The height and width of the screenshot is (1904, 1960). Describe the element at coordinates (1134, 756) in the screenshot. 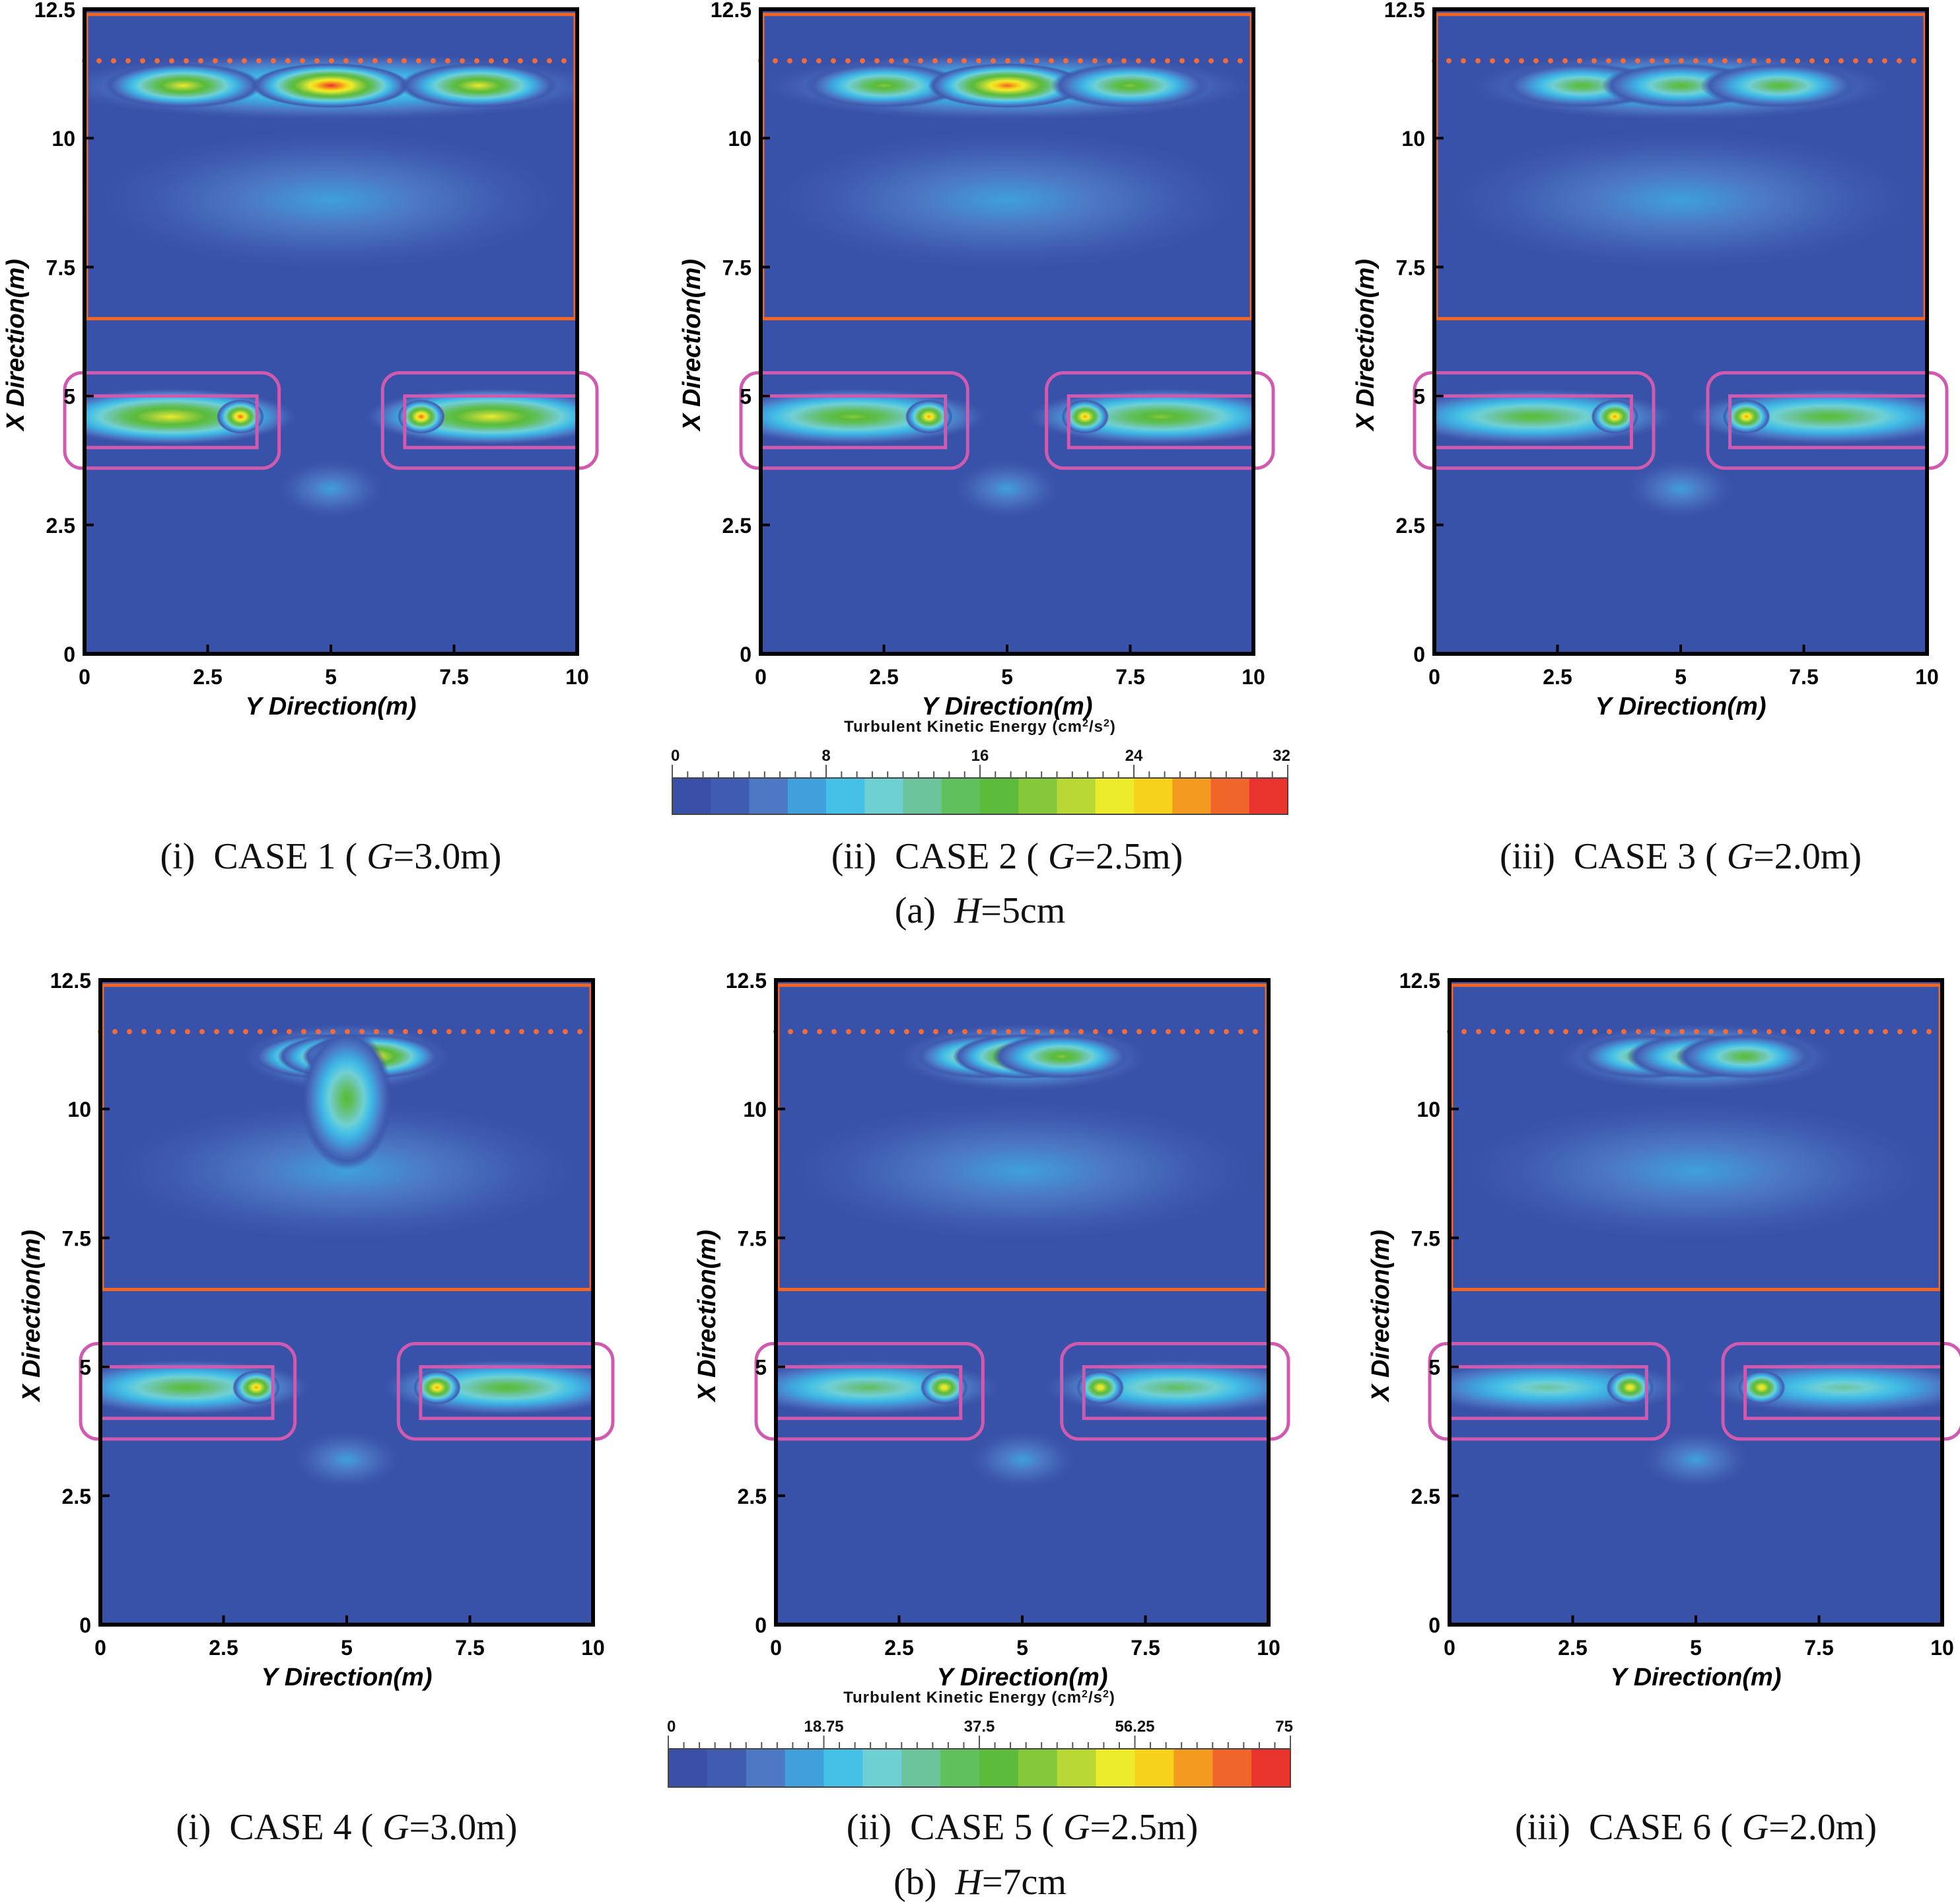

I see `colorbar-tick-label: 24` at that location.